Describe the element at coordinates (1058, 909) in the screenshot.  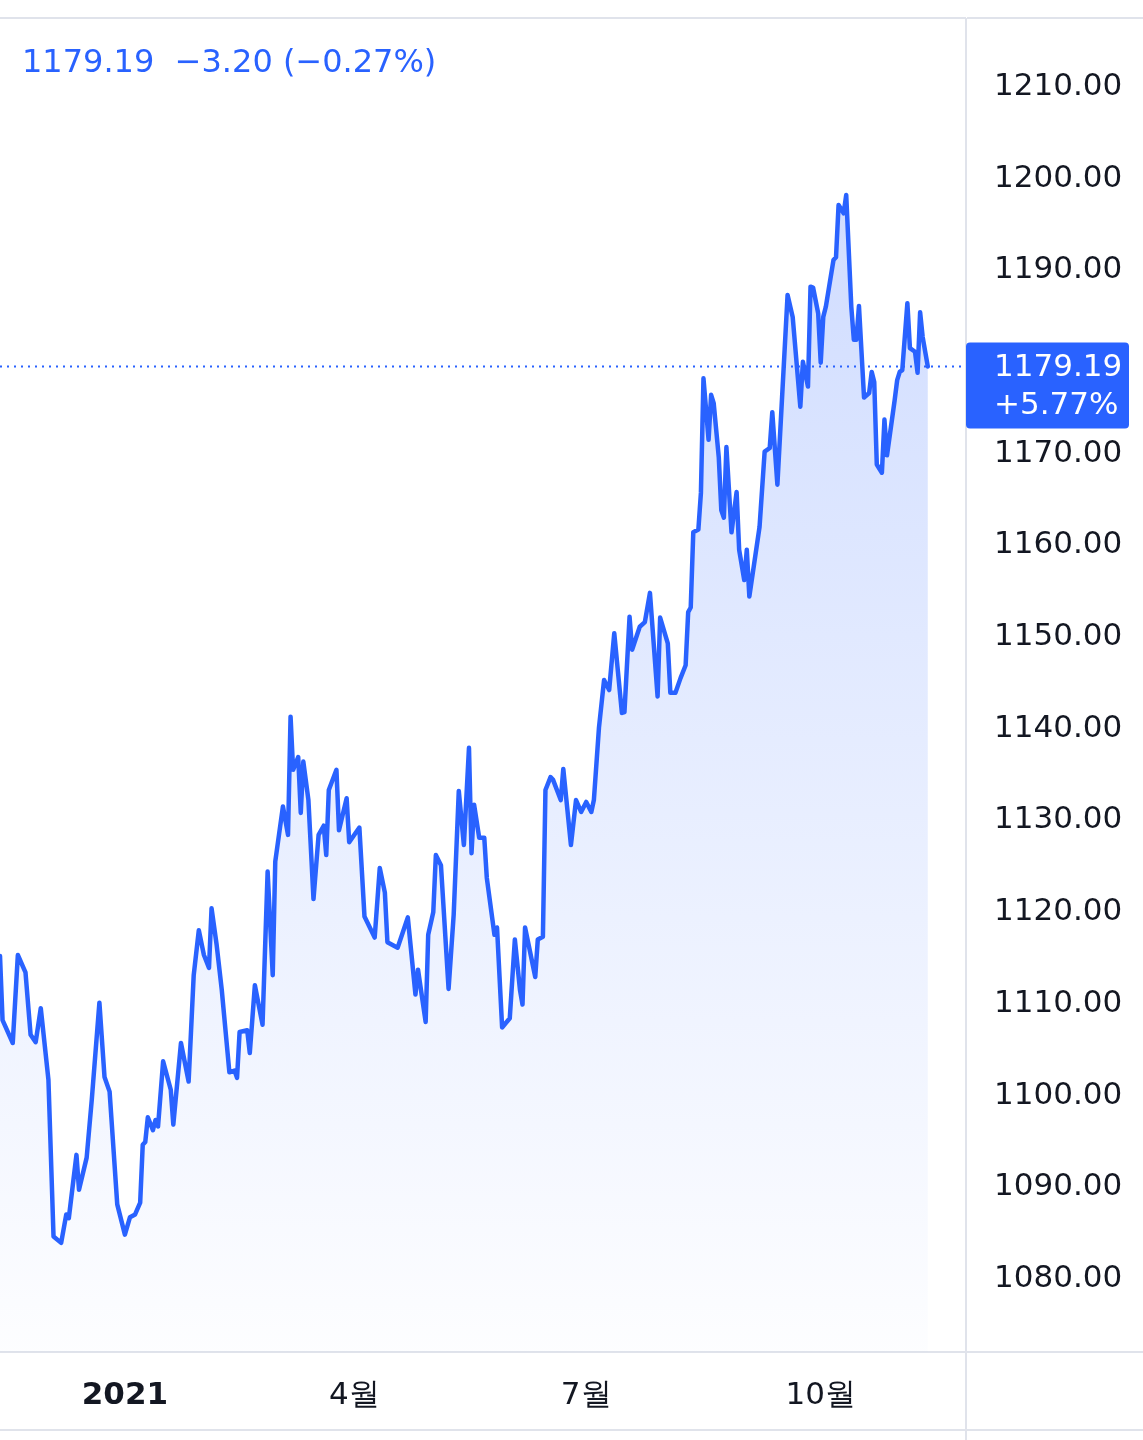
I see `y-tick-label: 1120.00` at that location.